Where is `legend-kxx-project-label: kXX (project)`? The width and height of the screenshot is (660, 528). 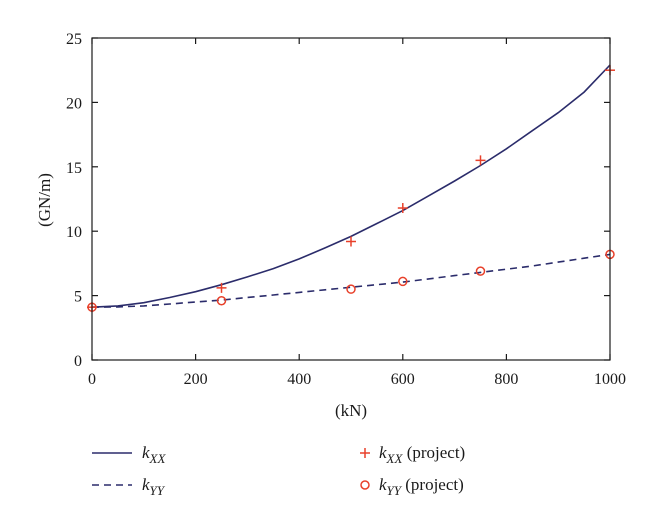
legend-kxx-project-label: kXX (project) is located at coordinates (422, 454).